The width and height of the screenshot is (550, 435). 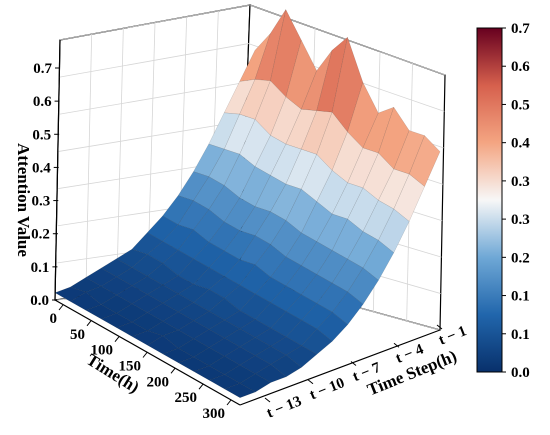 What do you see at coordinates (327, 389) in the screenshot?
I see `y-tick-label: t − 10` at bounding box center [327, 389].